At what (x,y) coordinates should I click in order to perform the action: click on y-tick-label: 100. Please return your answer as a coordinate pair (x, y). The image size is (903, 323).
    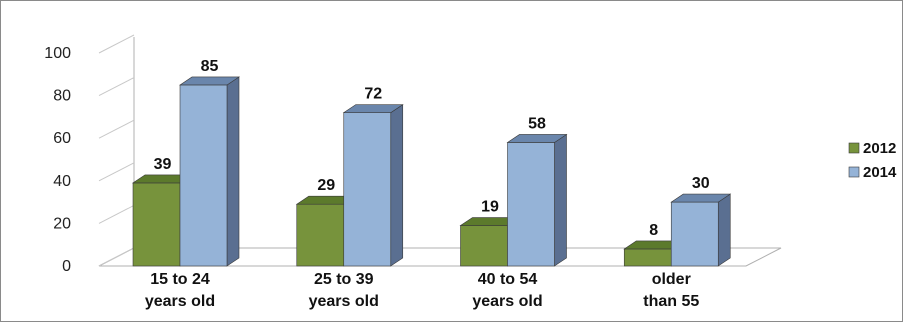
    Looking at the image, I should click on (57, 53).